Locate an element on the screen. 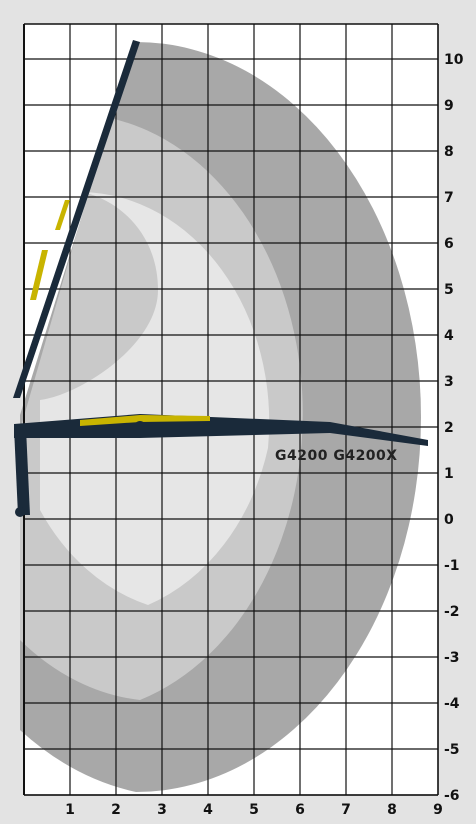 The image size is (476, 824). x-tick-label: 4 is located at coordinates (208, 810).